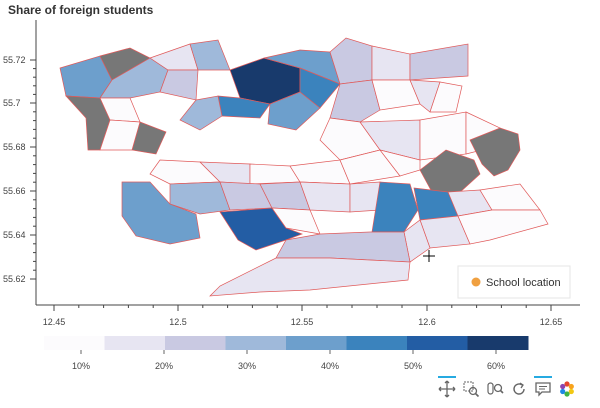 This screenshot has width=600, height=408. Describe the element at coordinates (14, 279) in the screenshot. I see `y-tick-label: 55.62` at that location.